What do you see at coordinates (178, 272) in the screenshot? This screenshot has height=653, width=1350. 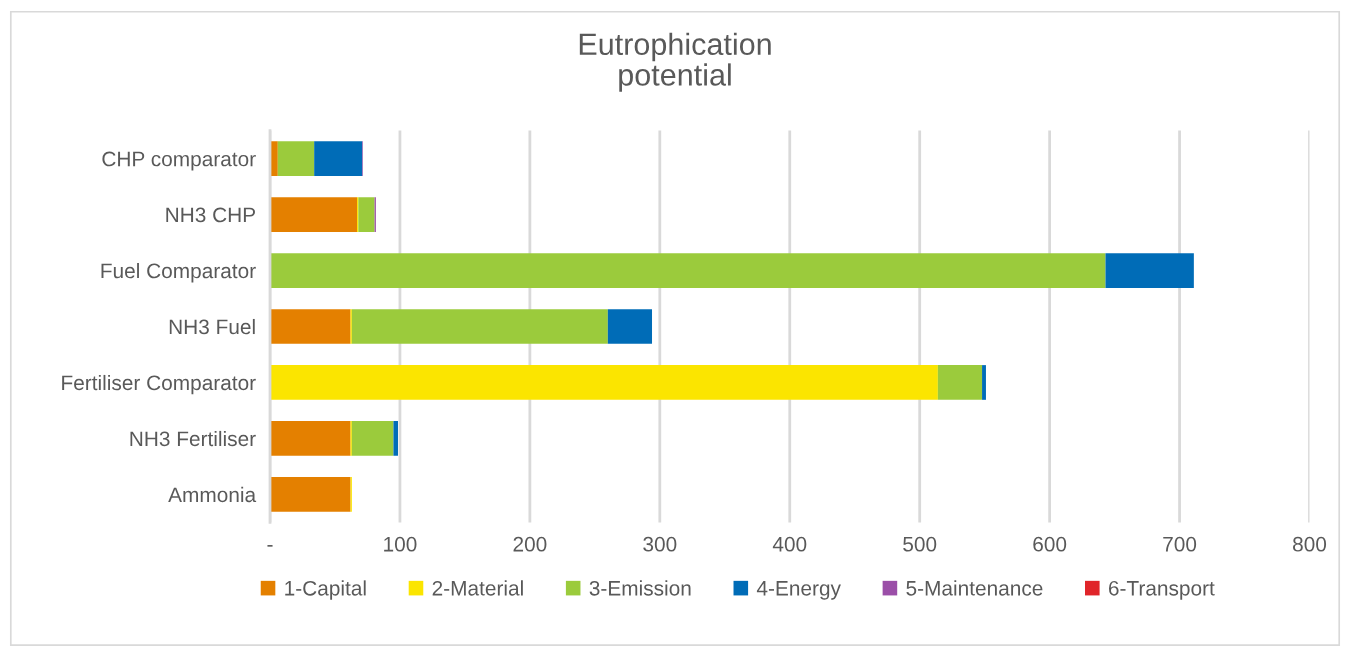 I see `y-tick-label: Fuel Comparator` at bounding box center [178, 272].